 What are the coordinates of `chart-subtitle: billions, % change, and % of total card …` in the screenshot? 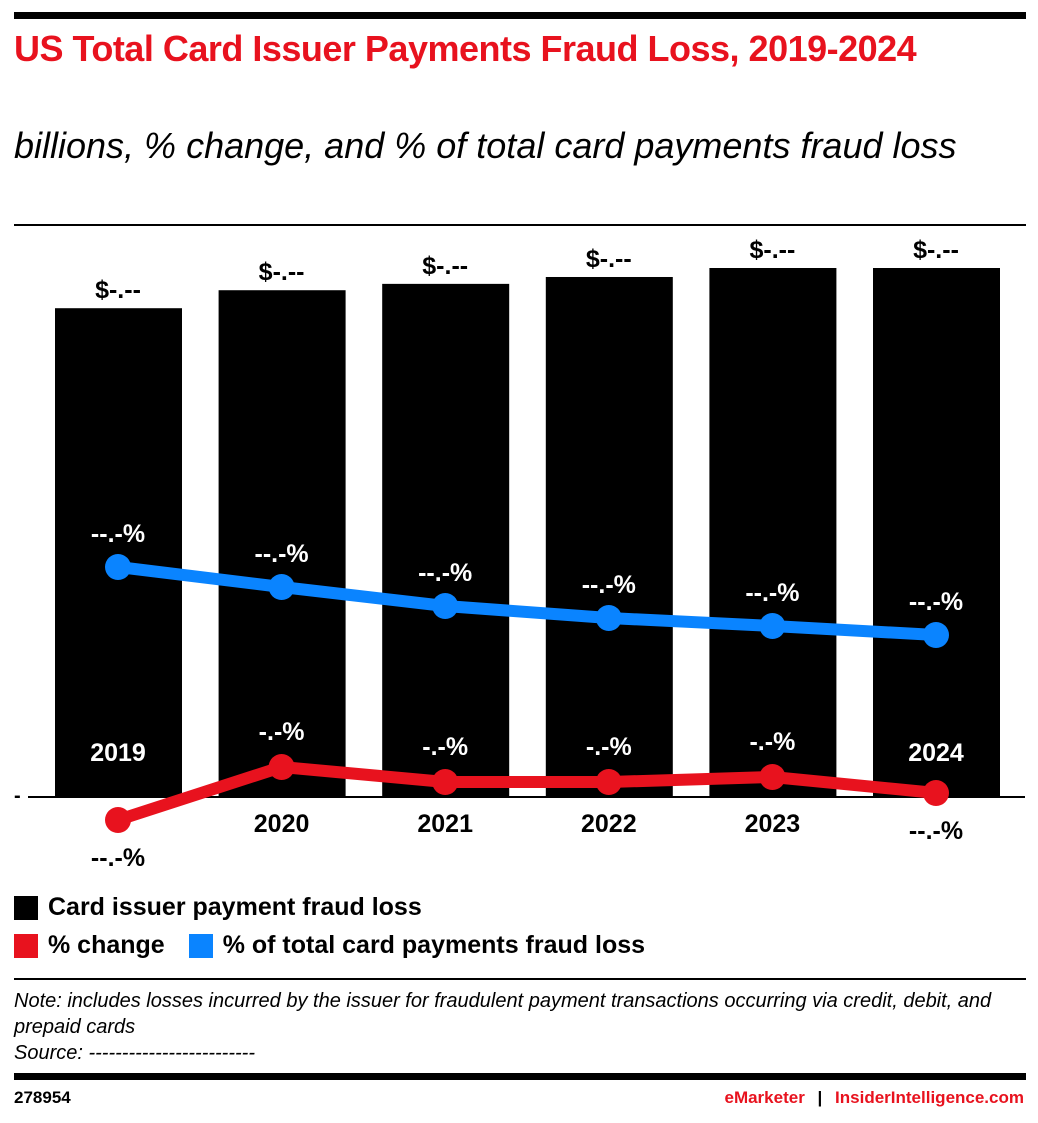 It's located at (485, 145).